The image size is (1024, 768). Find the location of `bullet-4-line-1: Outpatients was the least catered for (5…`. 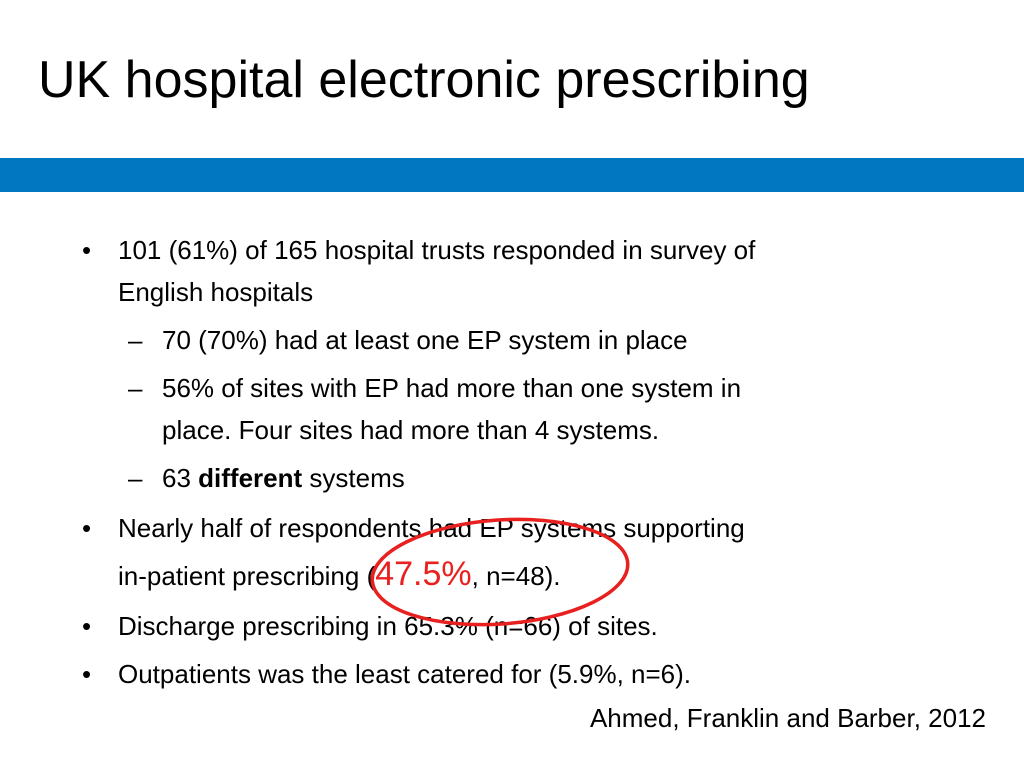

bullet-4-line-1: Outpatients was the least catered for (5… is located at coordinates (405, 674).